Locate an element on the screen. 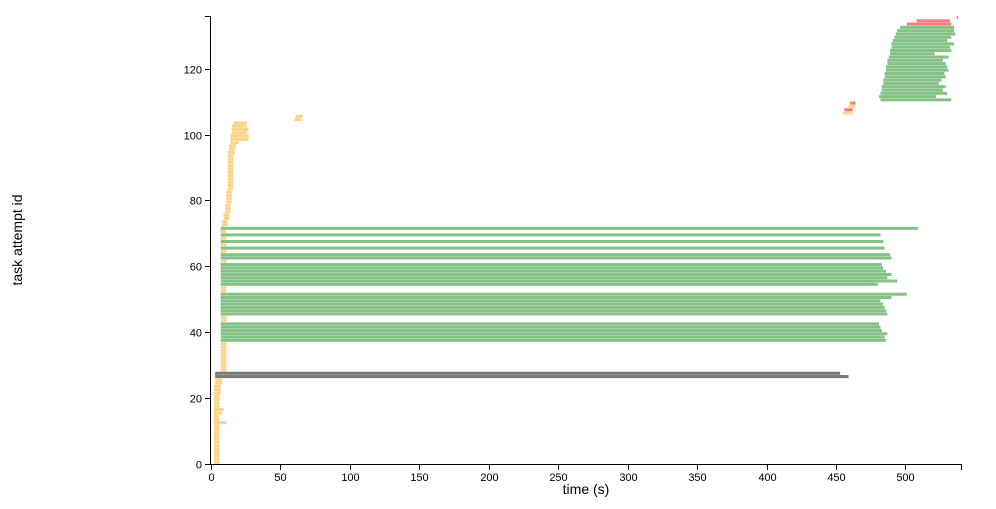 This screenshot has width=996, height=509. x-tick-label: 300 is located at coordinates (628, 478).